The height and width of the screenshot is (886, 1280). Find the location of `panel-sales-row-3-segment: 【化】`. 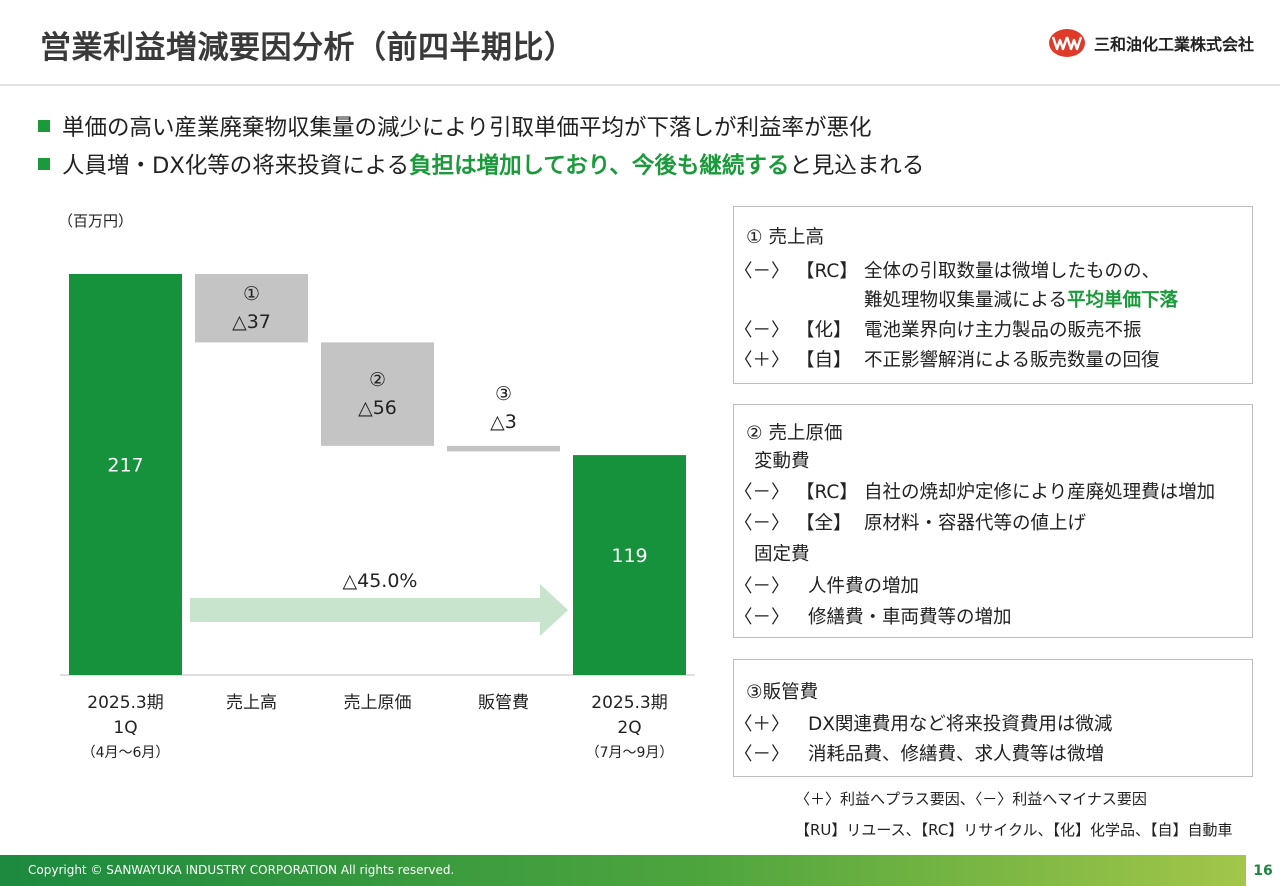

panel-sales-row-3-segment: 【化】 is located at coordinates (824, 330).